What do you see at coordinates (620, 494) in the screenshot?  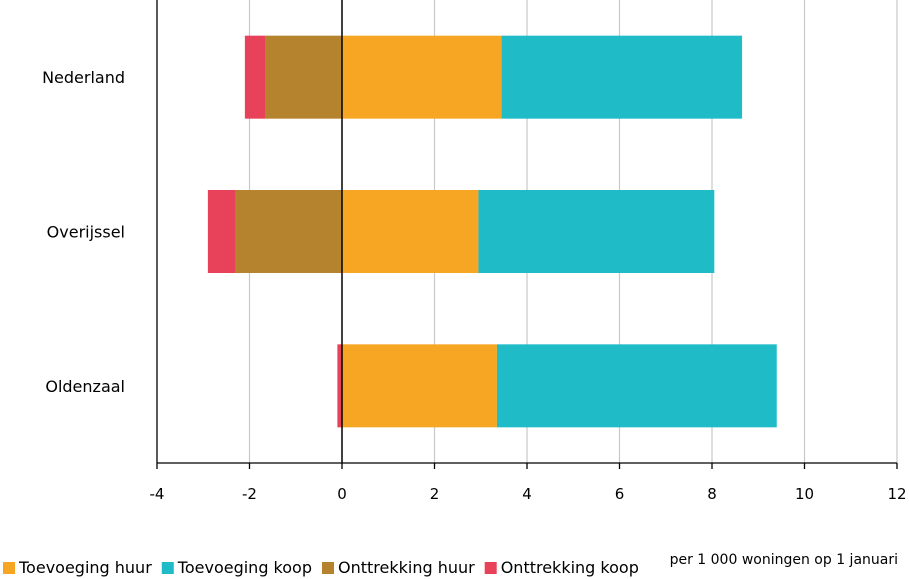 I see `x-tick-label: 6` at bounding box center [620, 494].